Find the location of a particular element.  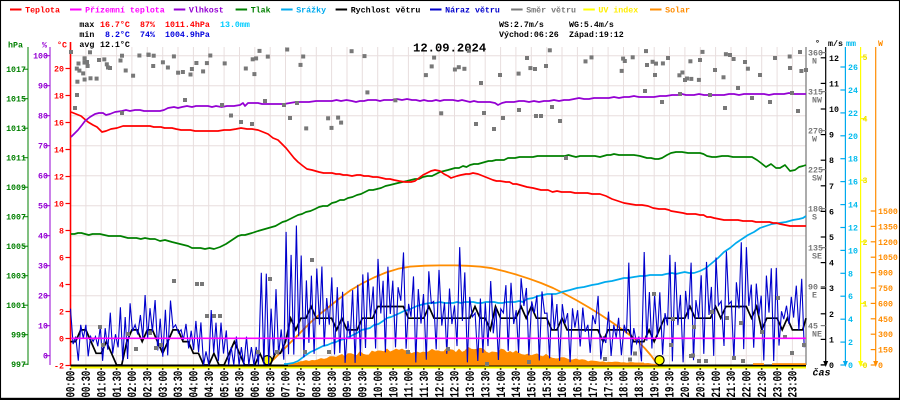

svg-text: WS:2.7m/s is located at coordinates (521, 25).